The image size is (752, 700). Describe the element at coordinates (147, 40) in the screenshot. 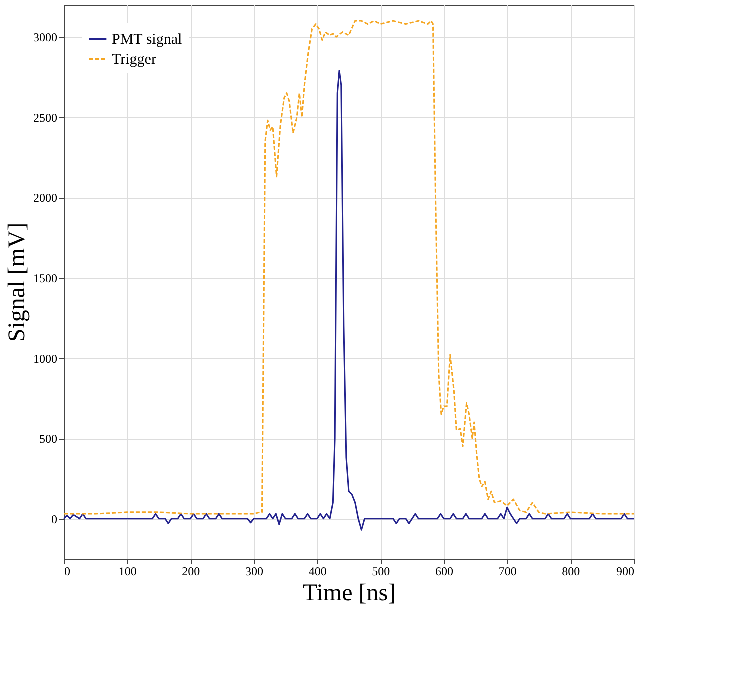

I see `legend-label: PMT signal` at that location.